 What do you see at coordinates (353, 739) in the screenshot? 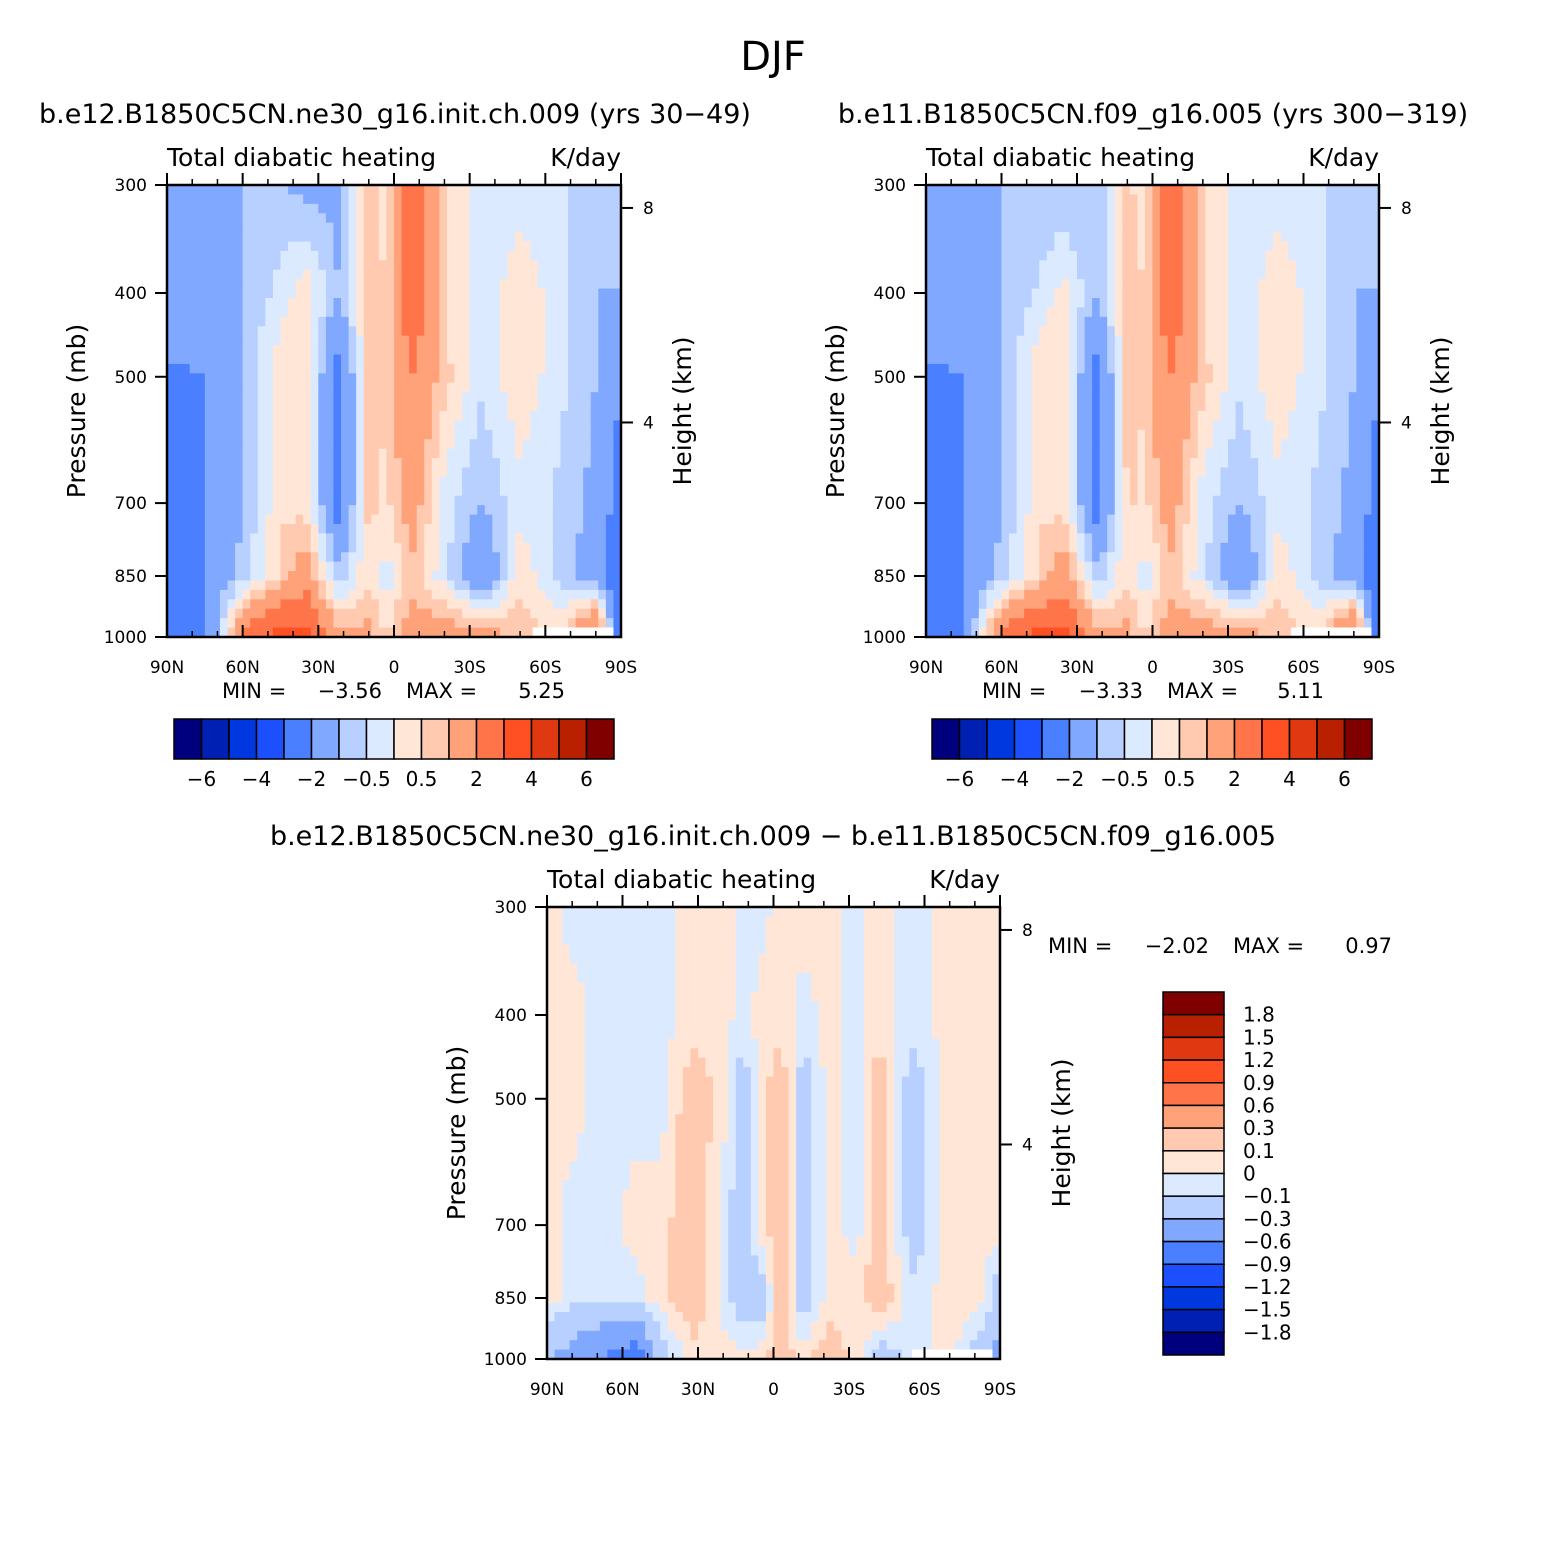
I see `colorbar-swatch` at bounding box center [353, 739].